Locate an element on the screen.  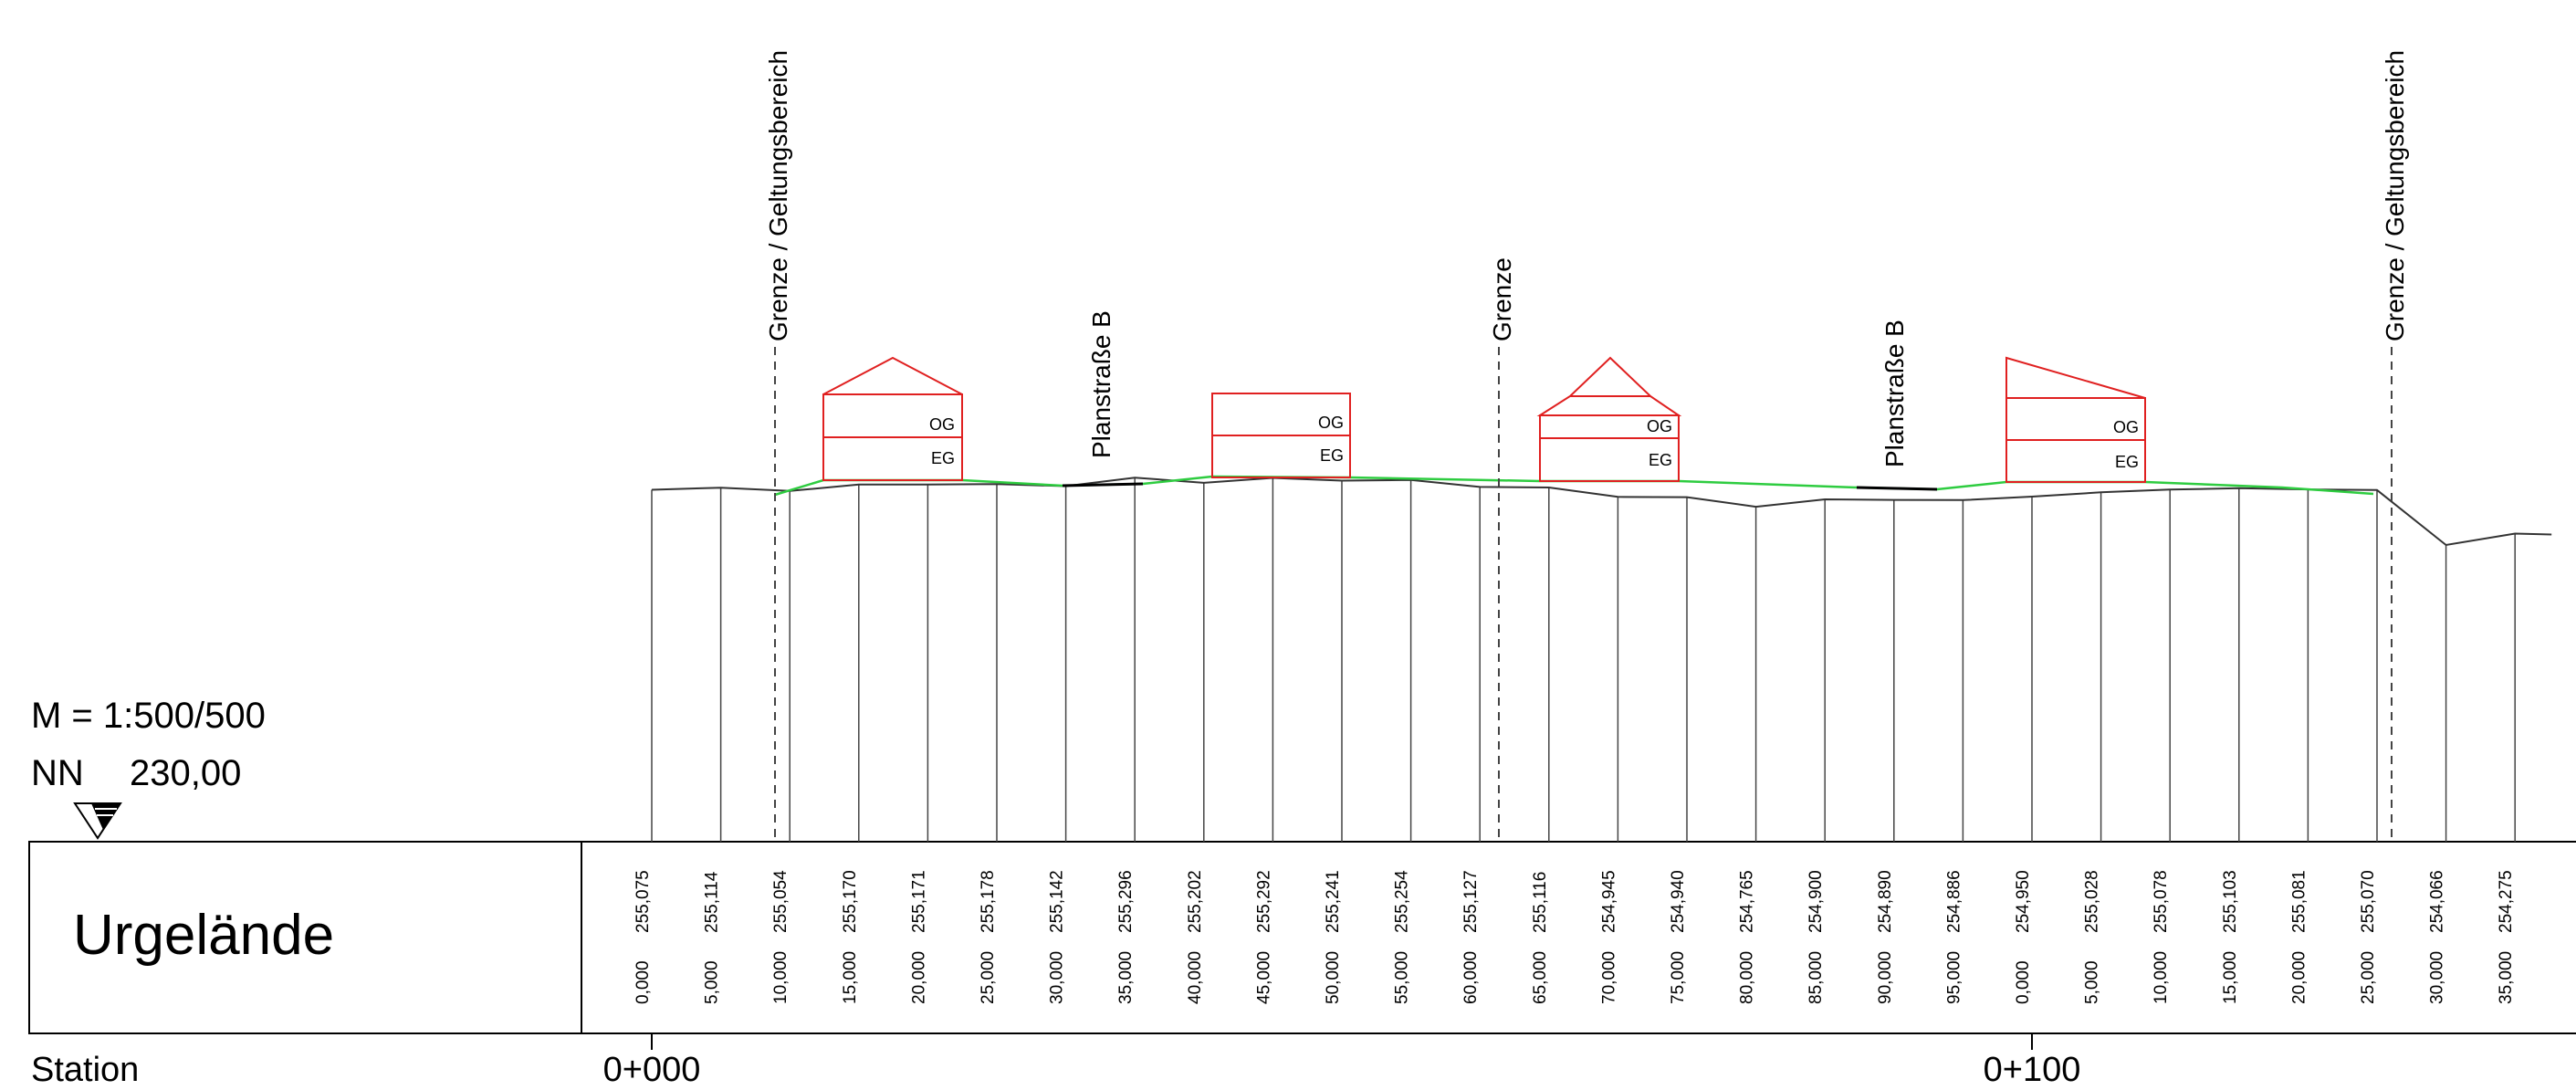
elevation-value: 255,078 is located at coordinates (2162, 901).